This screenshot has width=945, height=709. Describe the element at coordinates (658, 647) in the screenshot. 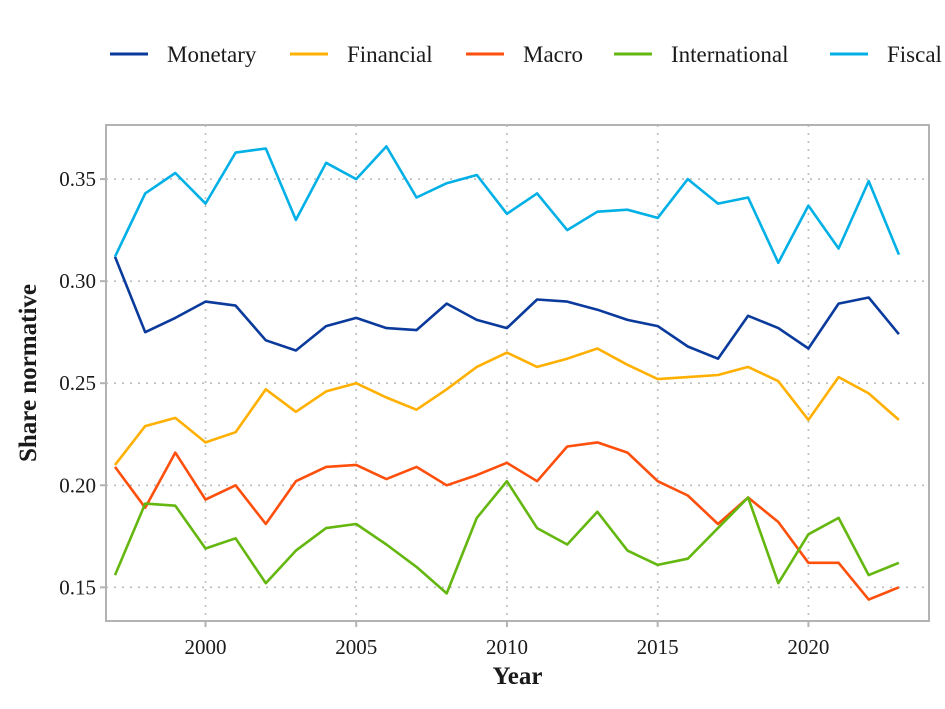

I see `x-tick-label: 2015` at that location.